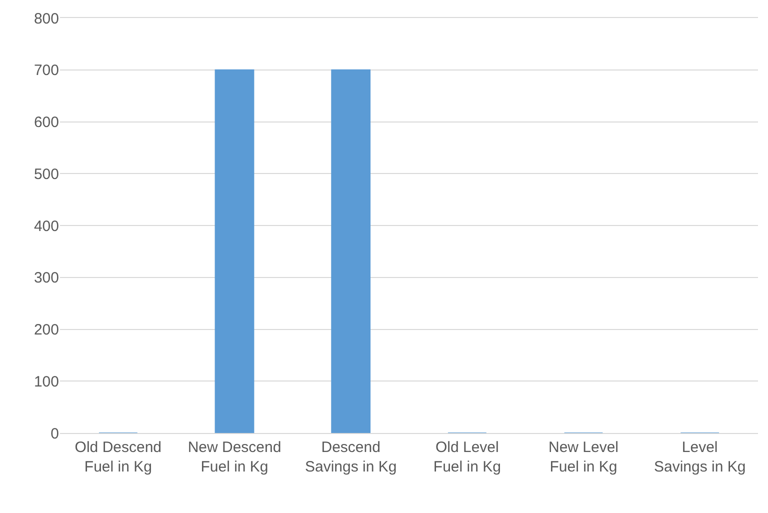 The width and height of the screenshot is (768, 513). I want to click on y-tick-label: 500, so click(46, 174).